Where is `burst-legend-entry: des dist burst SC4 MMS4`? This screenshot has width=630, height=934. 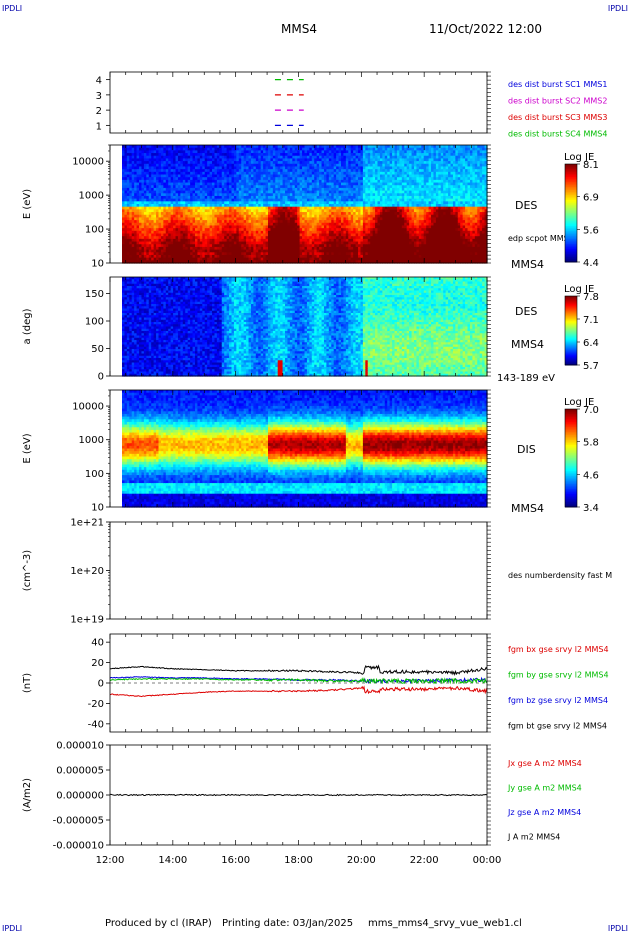
burst-legend-entry: des dist burst SC4 MMS4 is located at coordinates (557, 134).